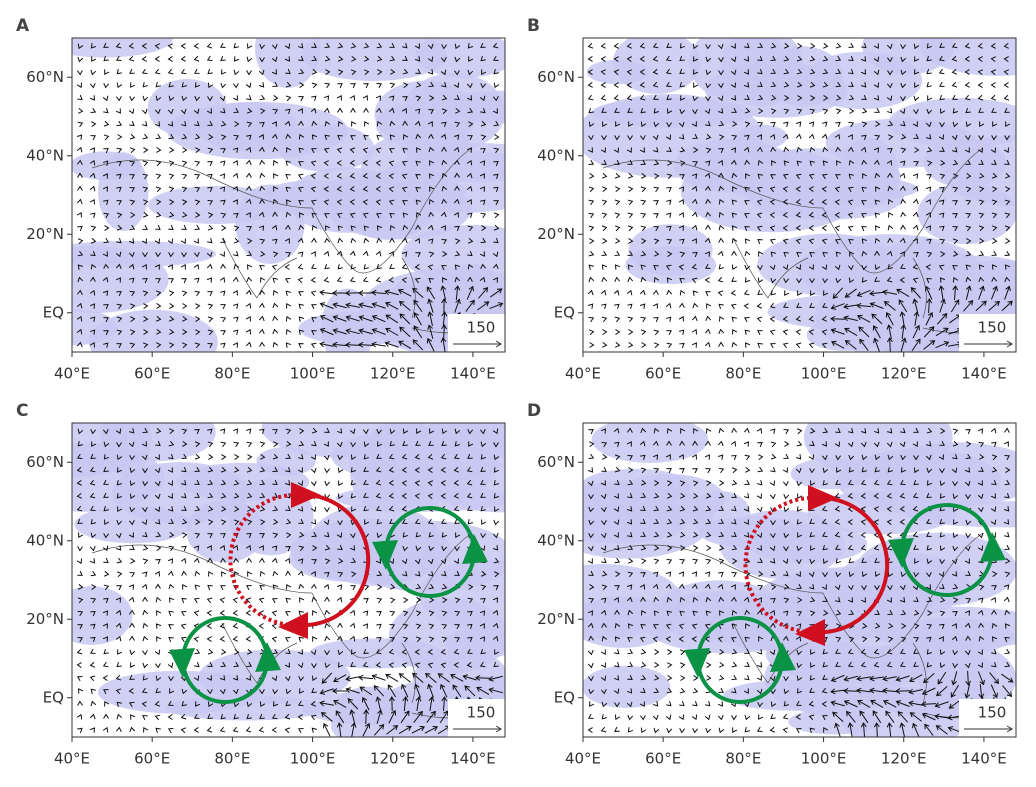  What do you see at coordinates (556, 77) in the screenshot?
I see `y-tick-label: 60°N` at bounding box center [556, 77].